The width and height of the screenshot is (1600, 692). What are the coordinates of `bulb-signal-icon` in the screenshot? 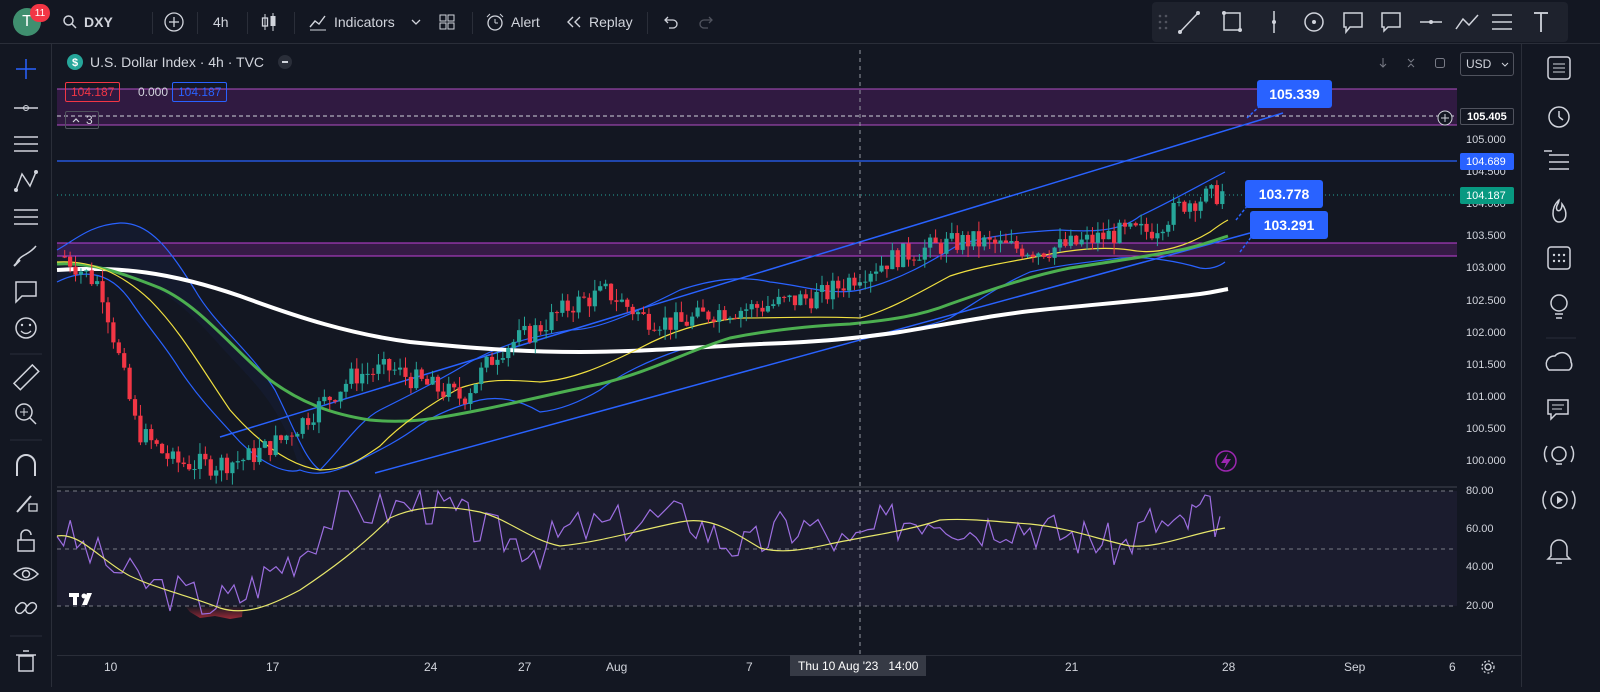 It's located at (1559, 455).